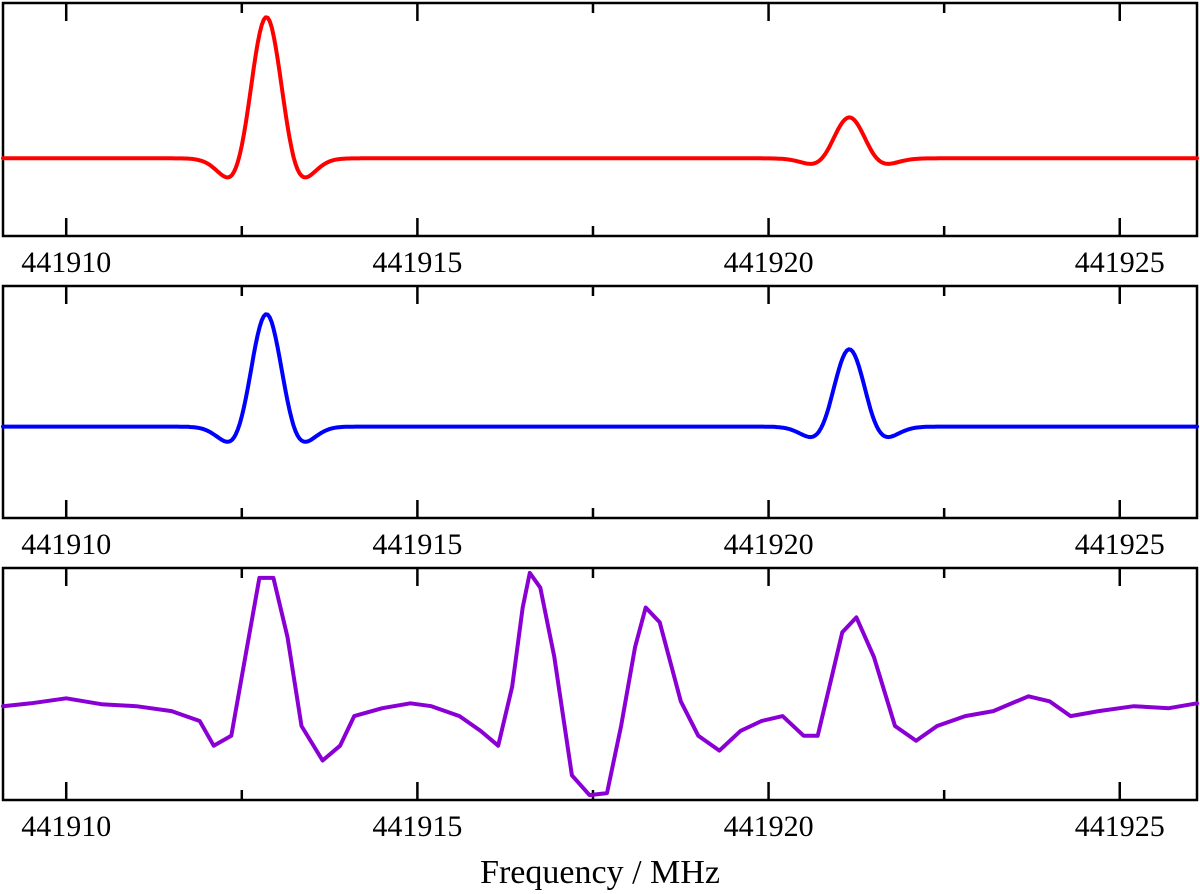 The image size is (1200, 894). What do you see at coordinates (600, 378) in the screenshot?
I see `spectrum-trace-middle` at bounding box center [600, 378].